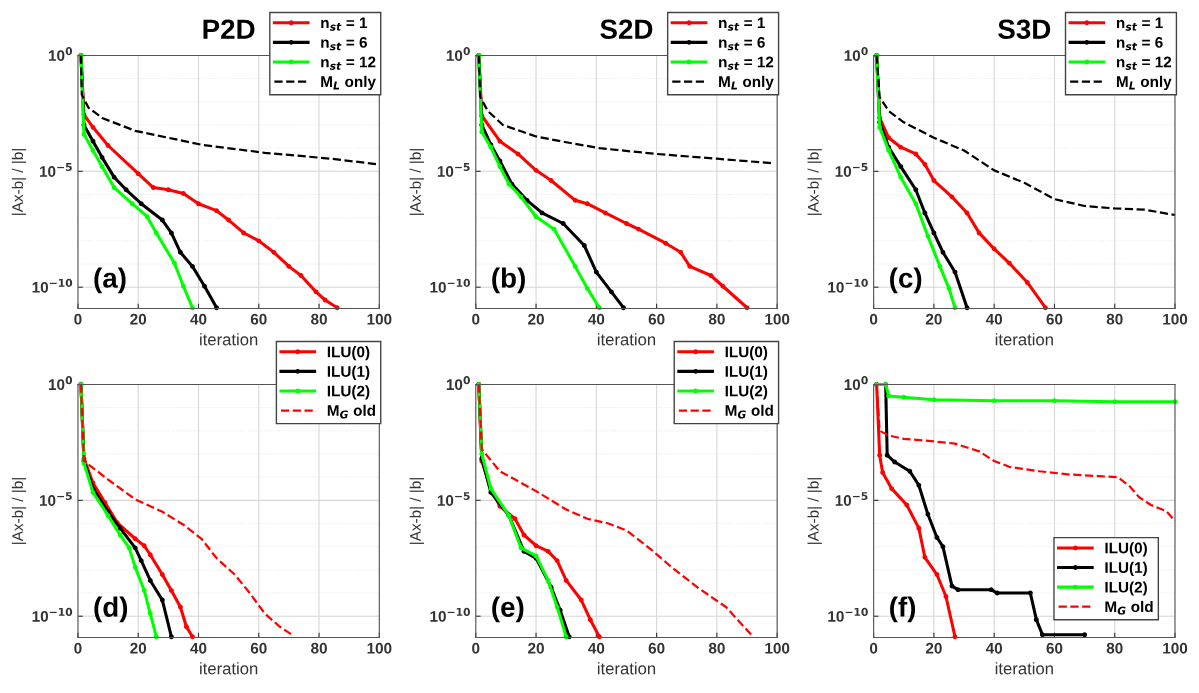 The image size is (1199, 693). Describe the element at coordinates (1024, 29) in the screenshot. I see `chart-title: S3D` at that location.